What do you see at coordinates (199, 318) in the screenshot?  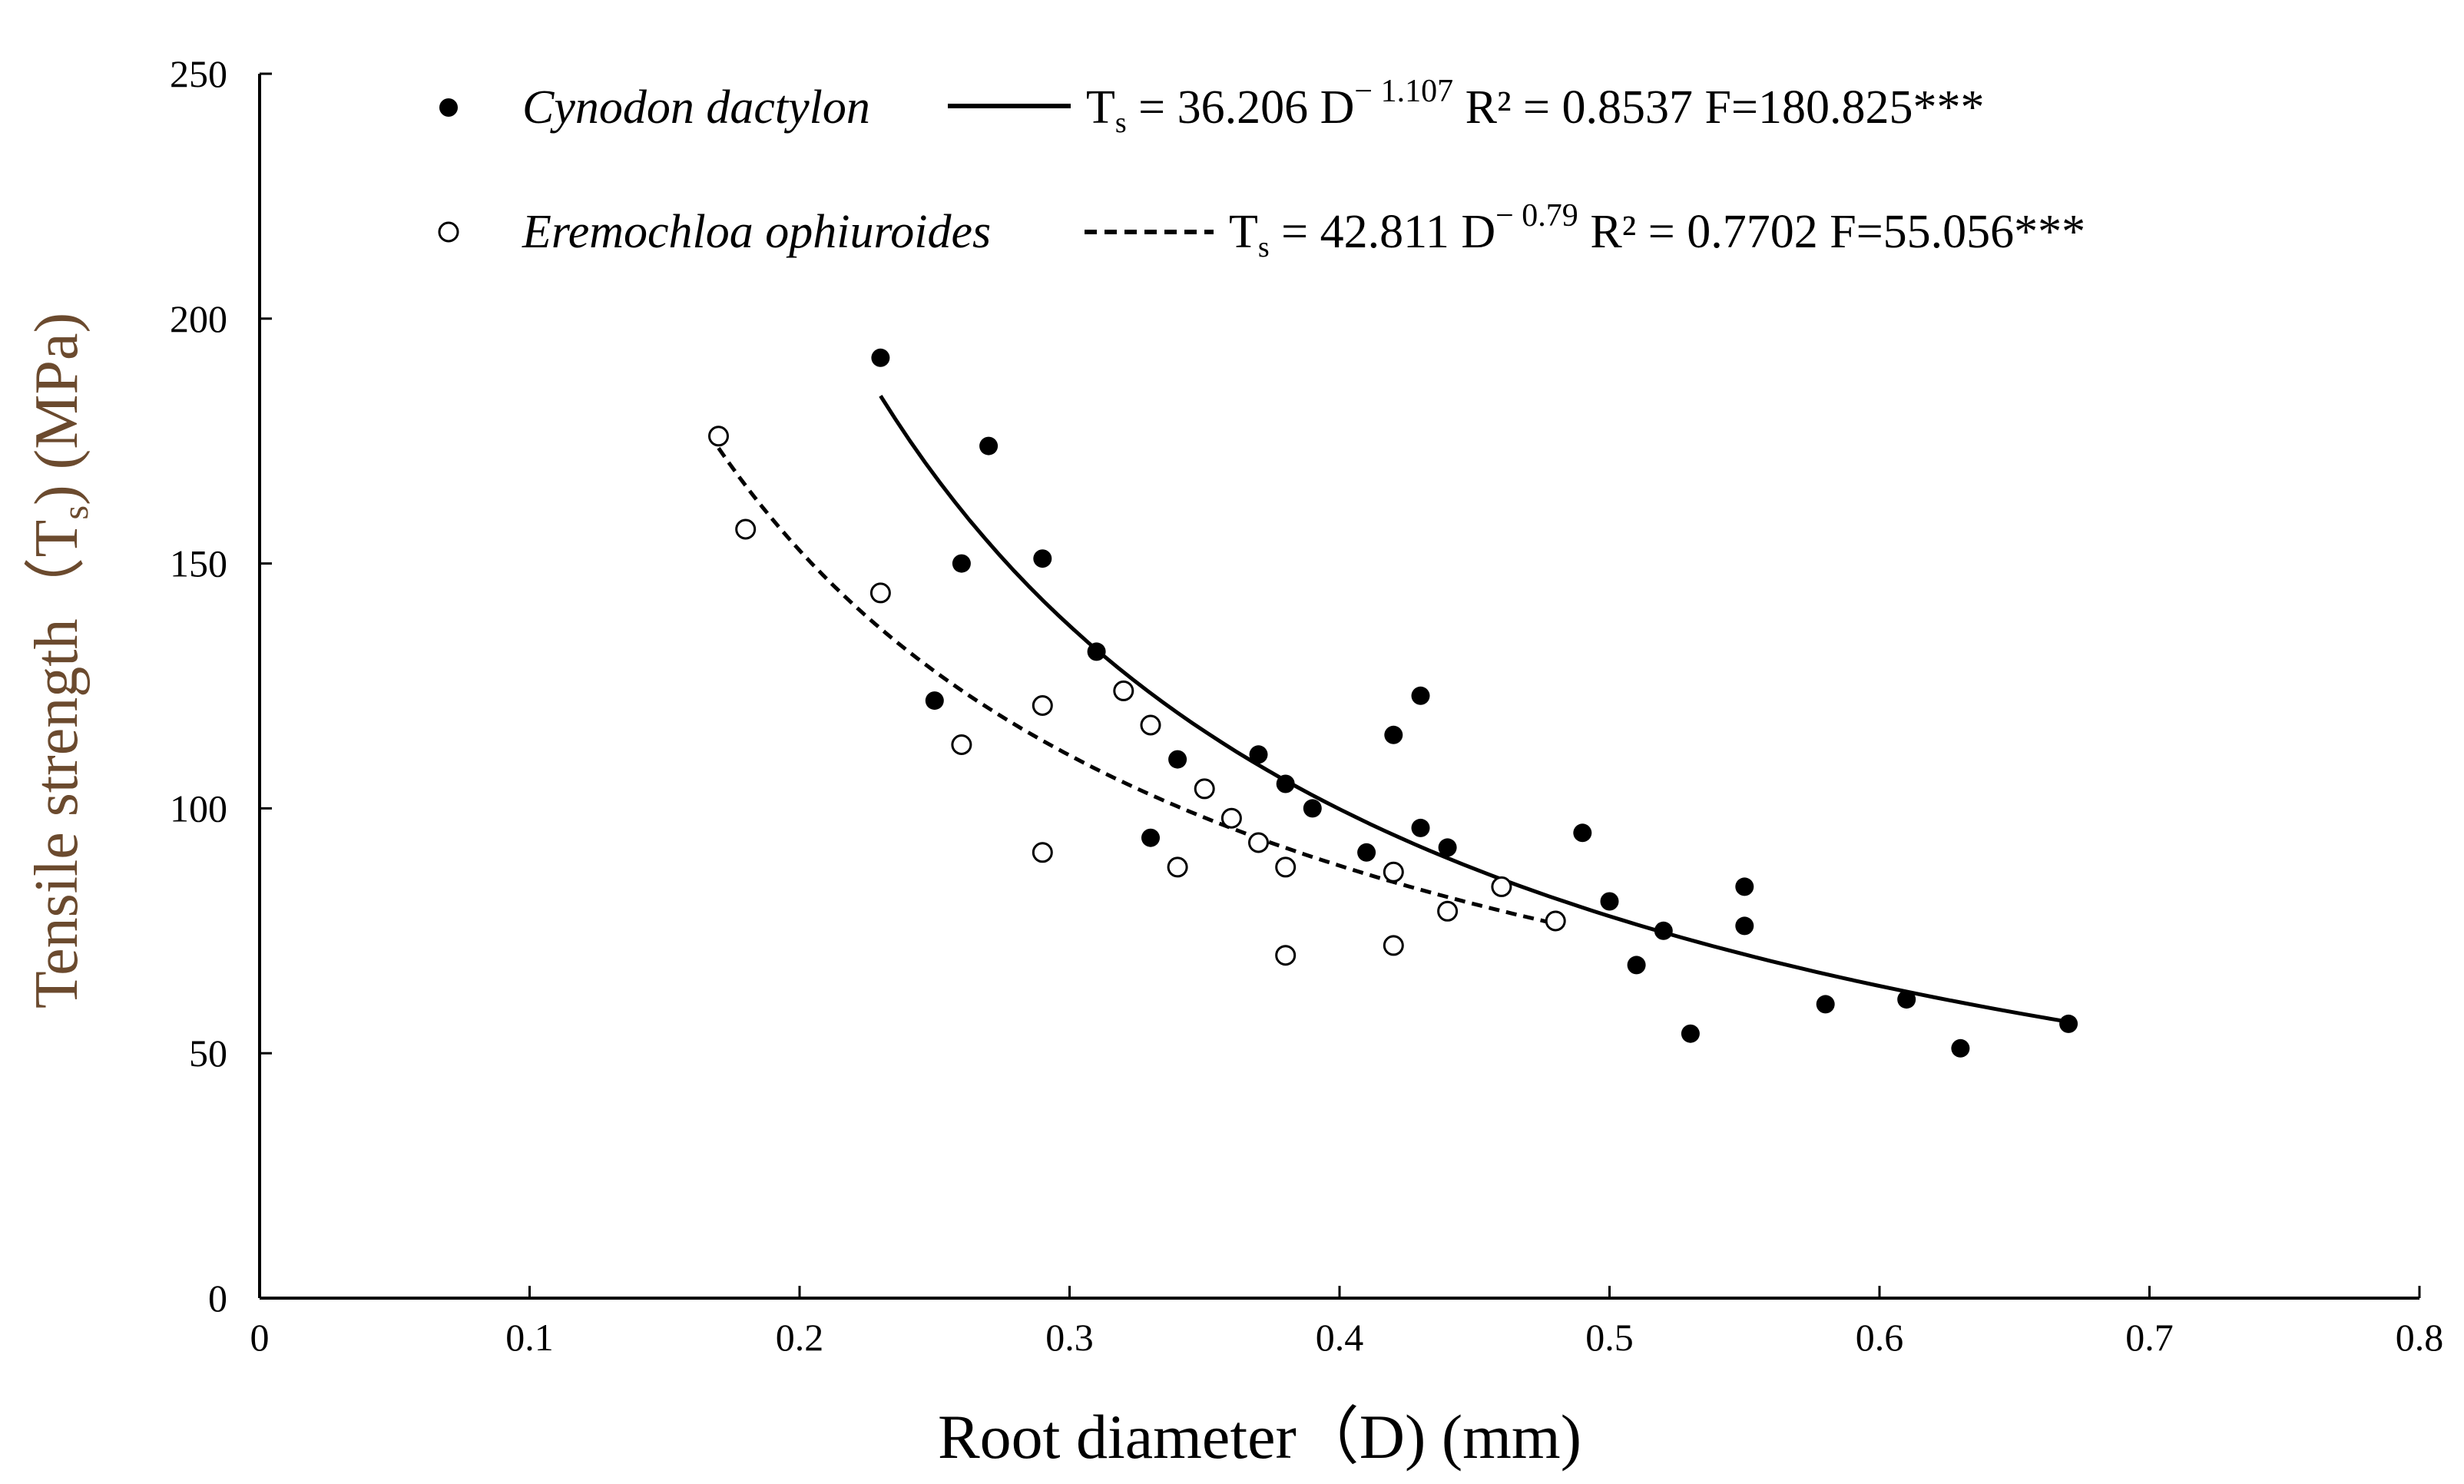 I see `y-tick-label: 200` at bounding box center [199, 318].